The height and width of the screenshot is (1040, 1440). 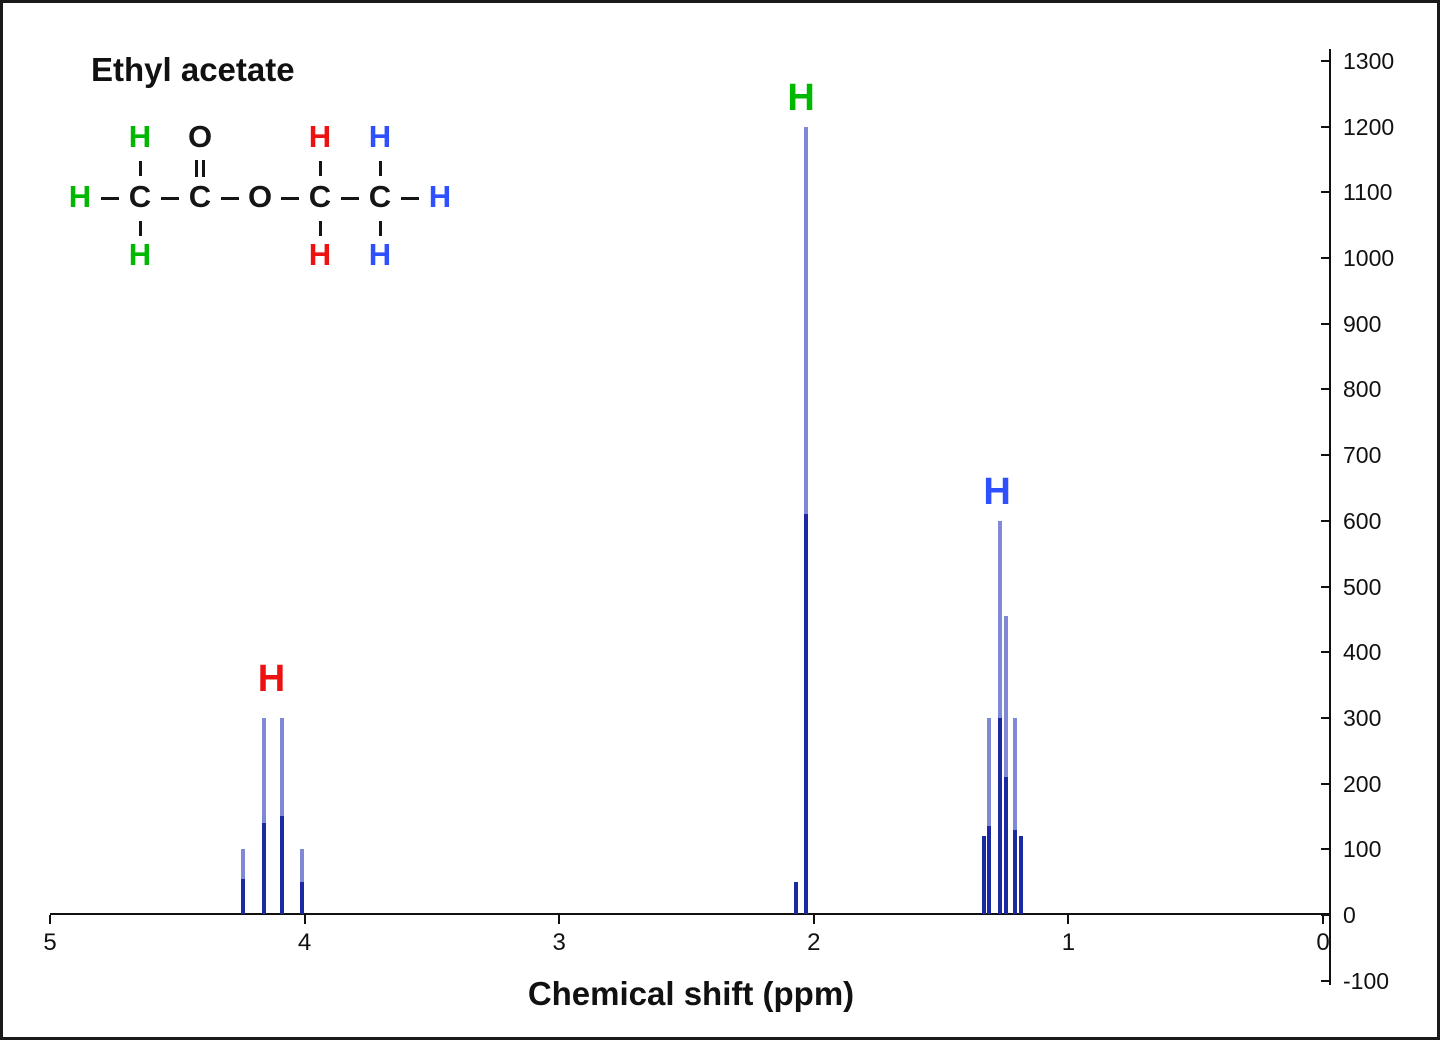 I want to click on peak-label-h-green: H, so click(x=801, y=97).